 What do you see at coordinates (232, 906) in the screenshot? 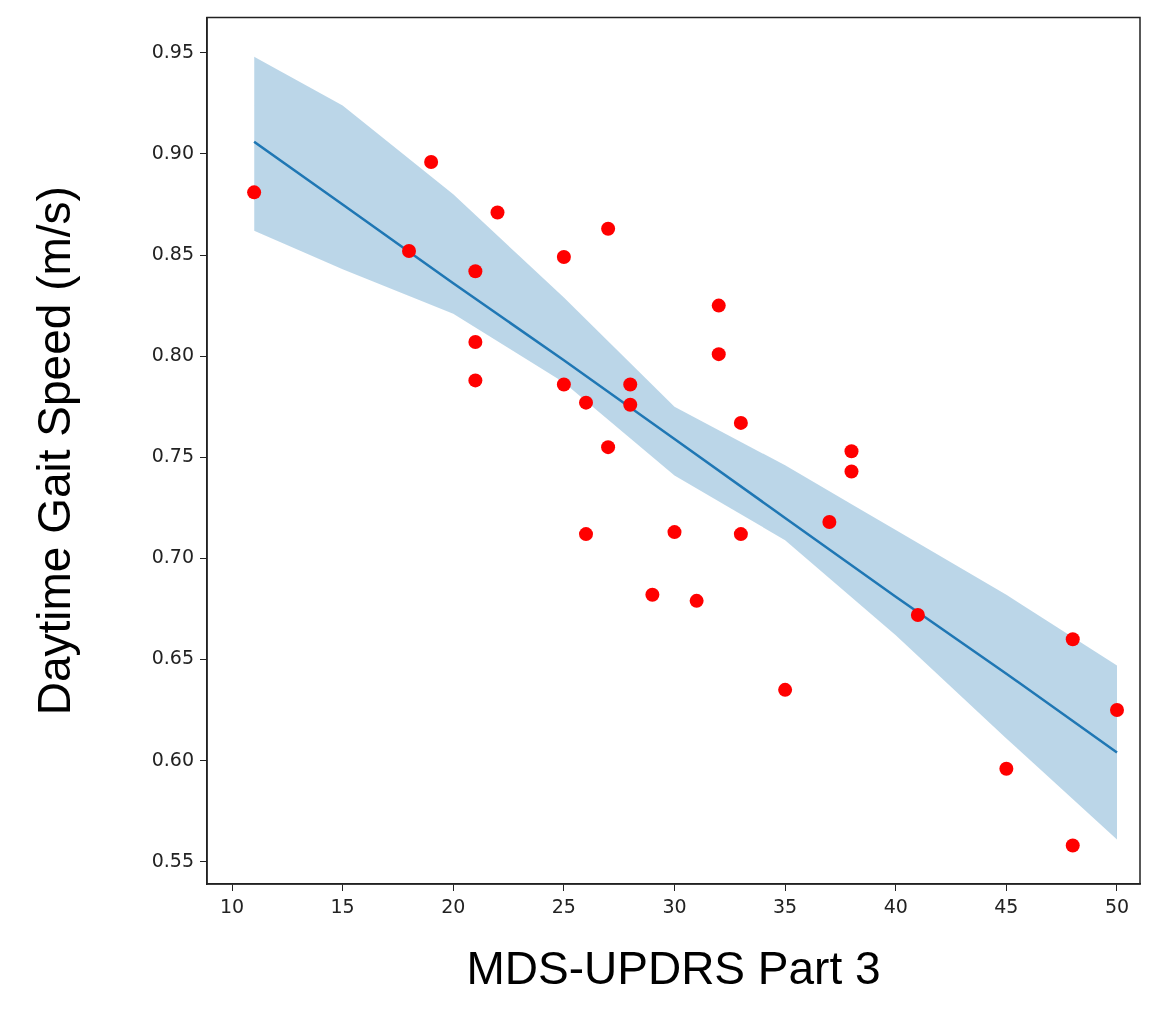
I see `x-tick-label: 10` at bounding box center [232, 906].